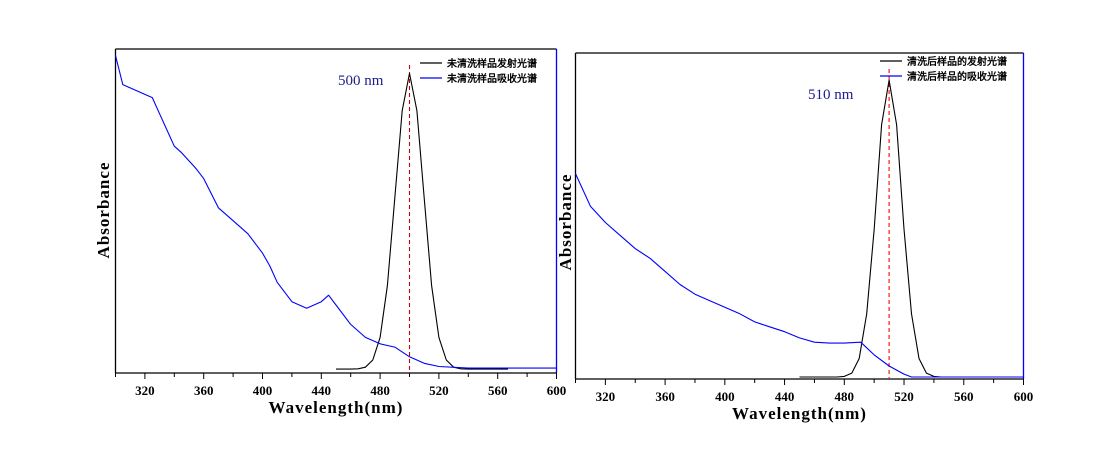 This screenshot has height=458, width=1118. Describe the element at coordinates (831, 95) in the screenshot. I see `peak-annotation: 510 nm` at that location.